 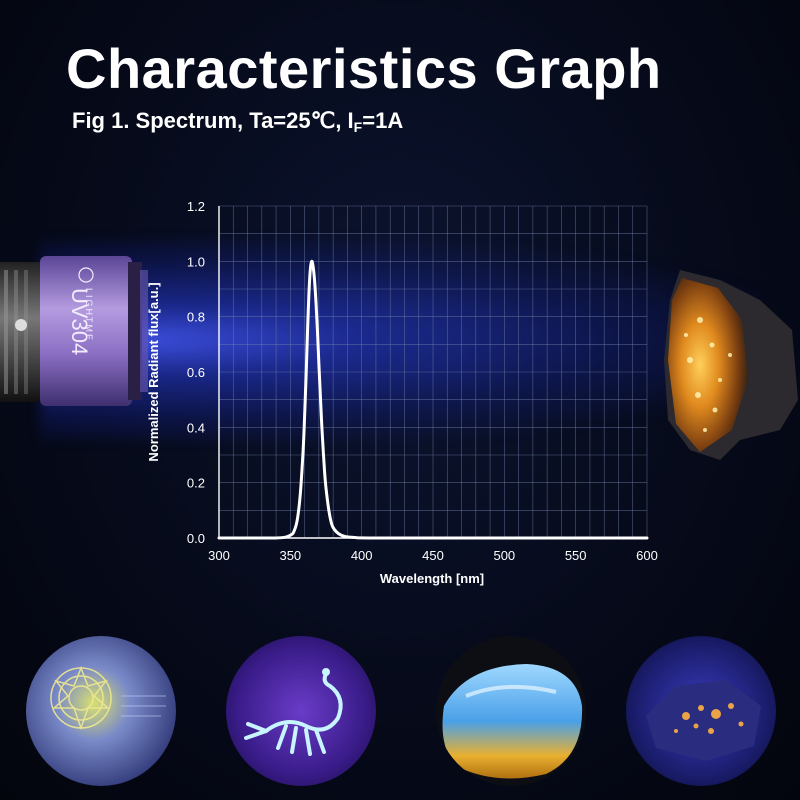 What do you see at coordinates (433, 555) in the screenshot?
I see `x-tick-label: 450` at bounding box center [433, 555].